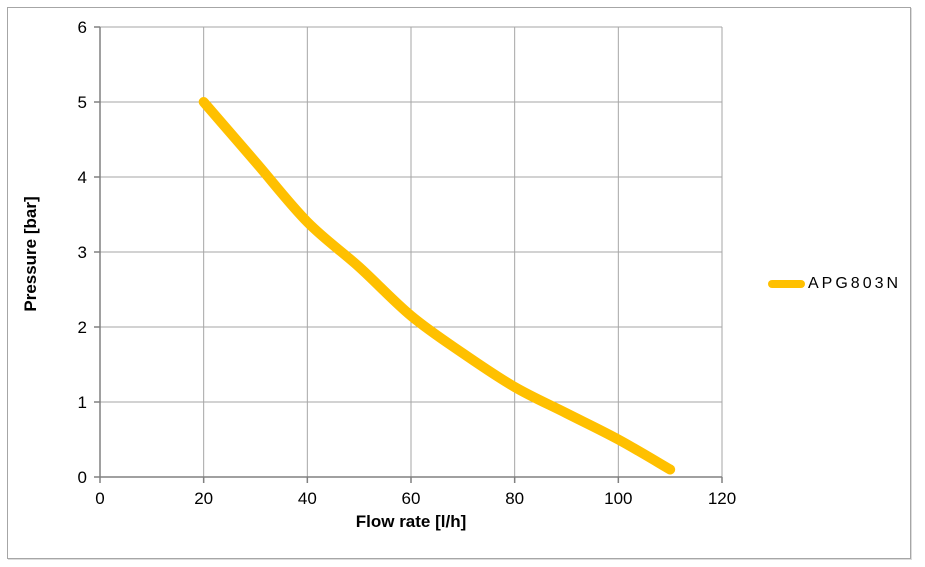 The height and width of the screenshot is (567, 925). Describe the element at coordinates (411, 521) in the screenshot. I see `x-axis-title: Flow rate [l/h]` at that location.